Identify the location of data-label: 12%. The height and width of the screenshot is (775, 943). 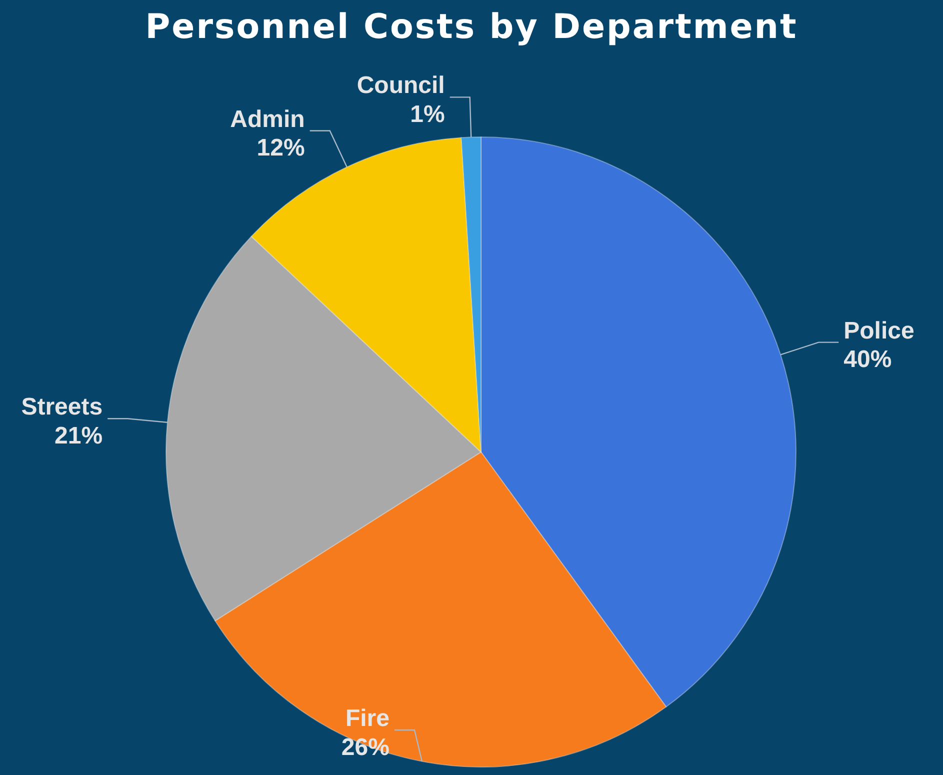
(280, 148).